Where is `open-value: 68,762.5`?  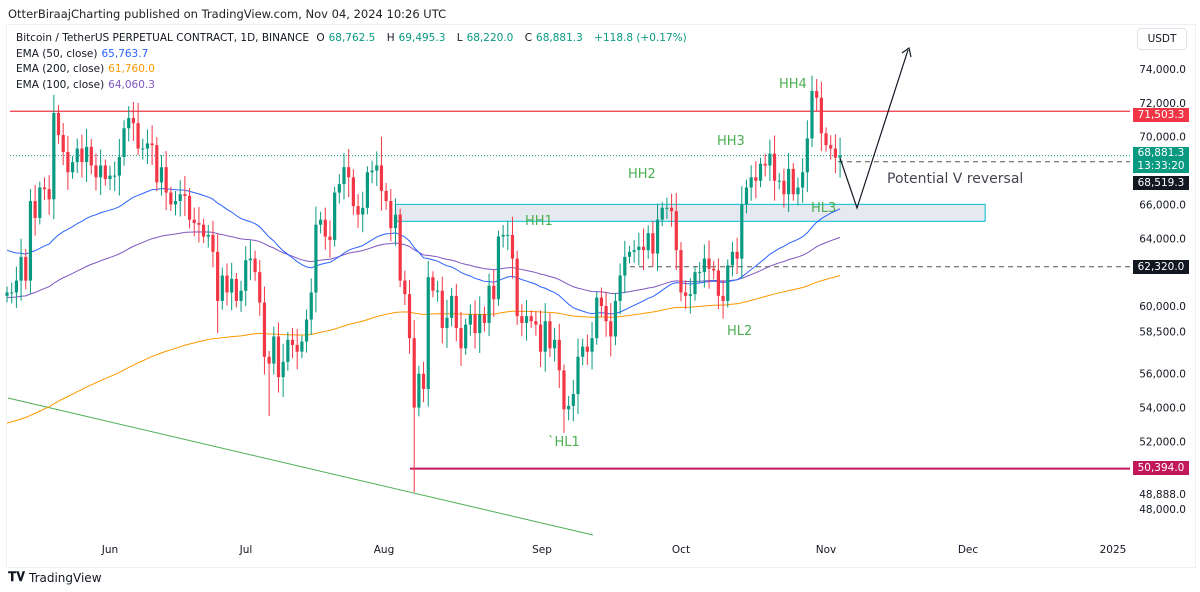 open-value: 68,762.5 is located at coordinates (352, 38).